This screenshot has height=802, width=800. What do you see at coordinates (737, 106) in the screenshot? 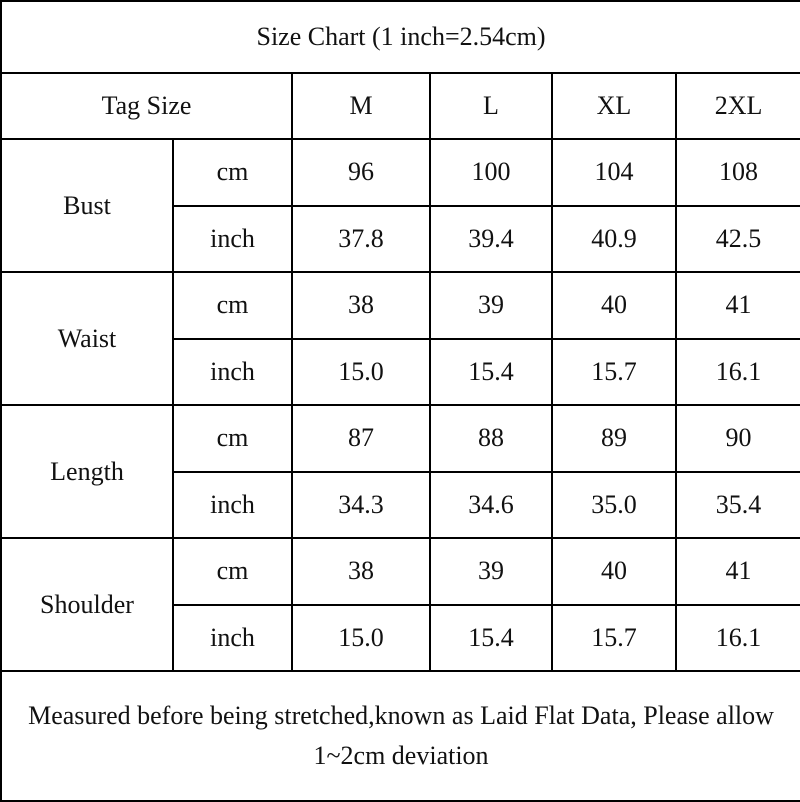
I see `header-cell: 2XL` at bounding box center [737, 106].